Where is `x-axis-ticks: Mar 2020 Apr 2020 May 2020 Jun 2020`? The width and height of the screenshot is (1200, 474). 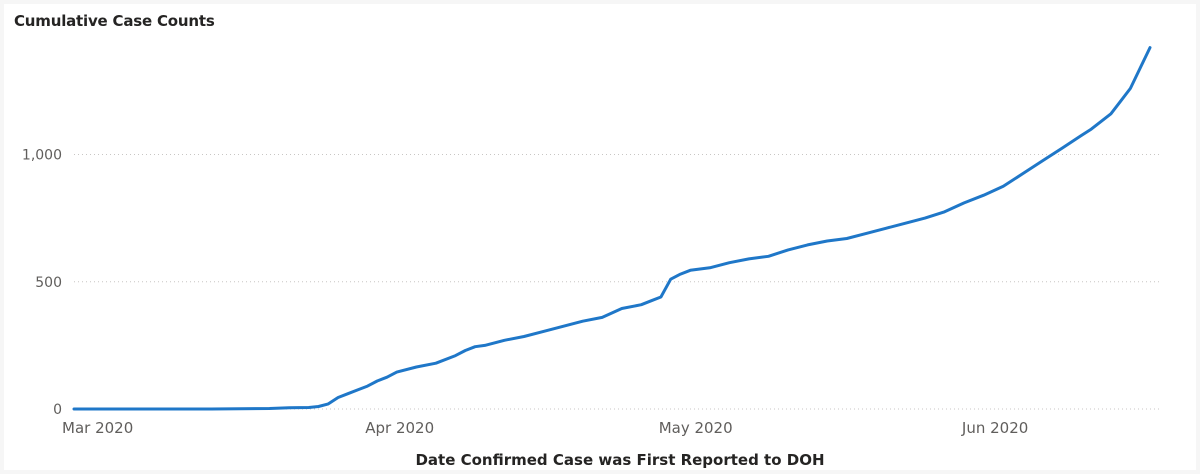
x-axis-ticks: Mar 2020 Apr 2020 May 2020 Jun 2020 is located at coordinates (545, 428).